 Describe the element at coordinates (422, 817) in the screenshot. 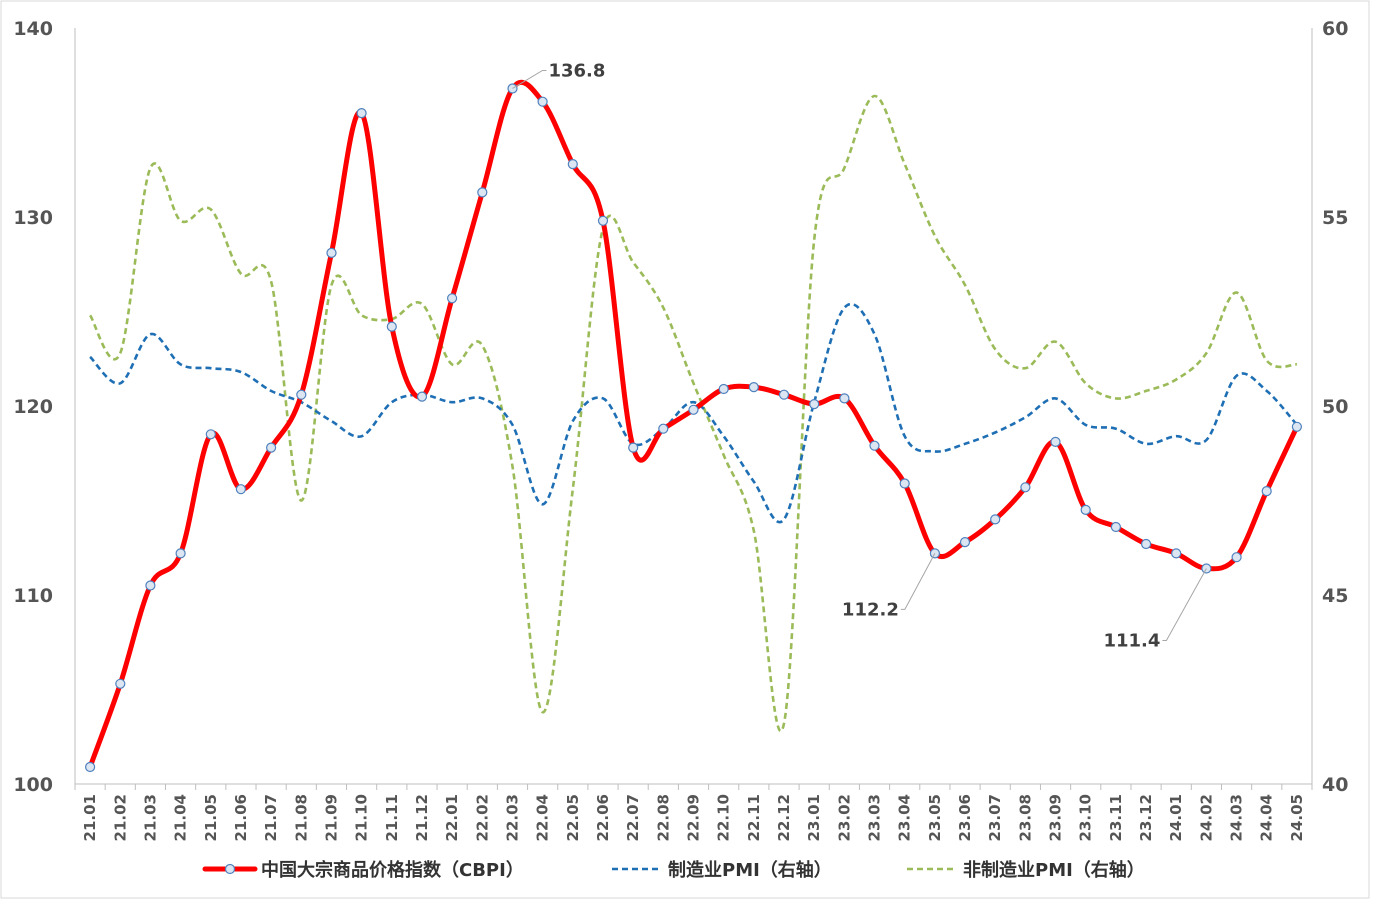

I see `x-tick-label: 21.12` at that location.